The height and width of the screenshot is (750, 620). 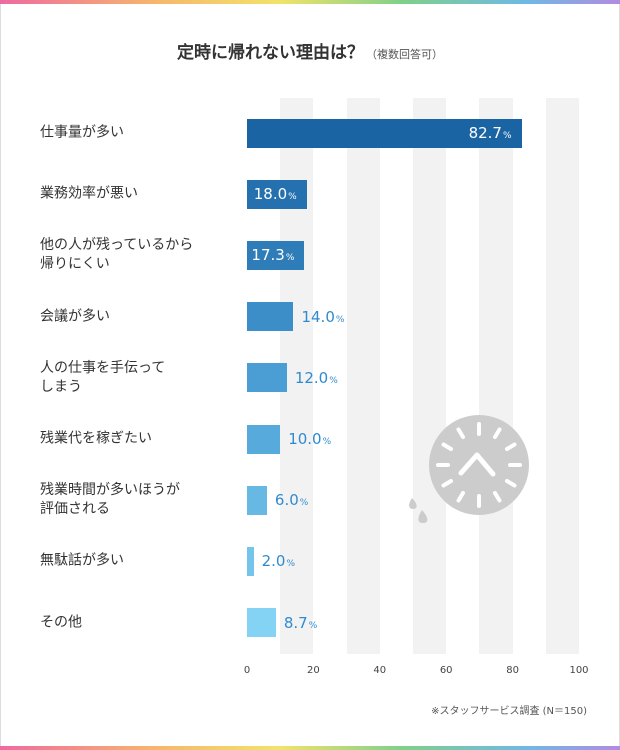 What do you see at coordinates (140, 378) in the screenshot?
I see `category-label: 人の仕事を手伝って しまう` at bounding box center [140, 378].